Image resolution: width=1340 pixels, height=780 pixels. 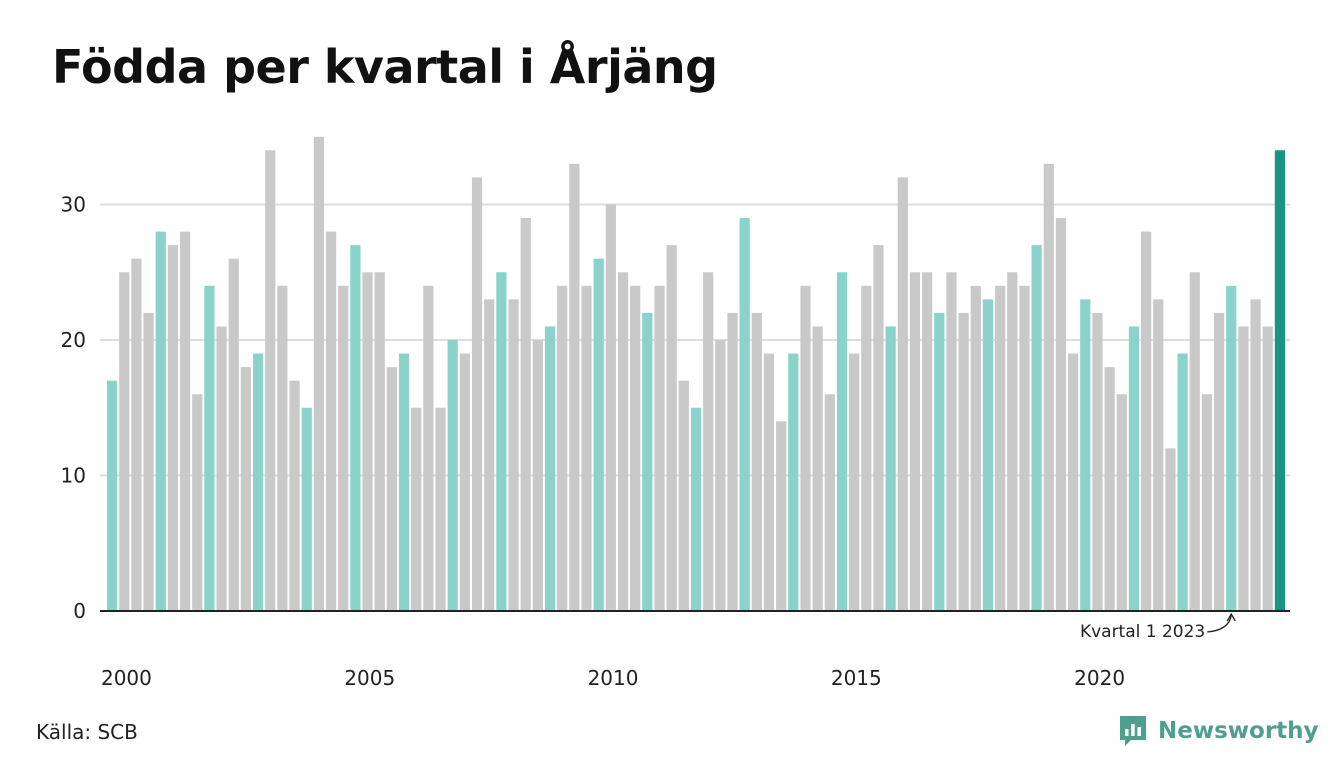 I want to click on chart-title: Födda per kvartal i Årjäng, so click(x=385, y=67).